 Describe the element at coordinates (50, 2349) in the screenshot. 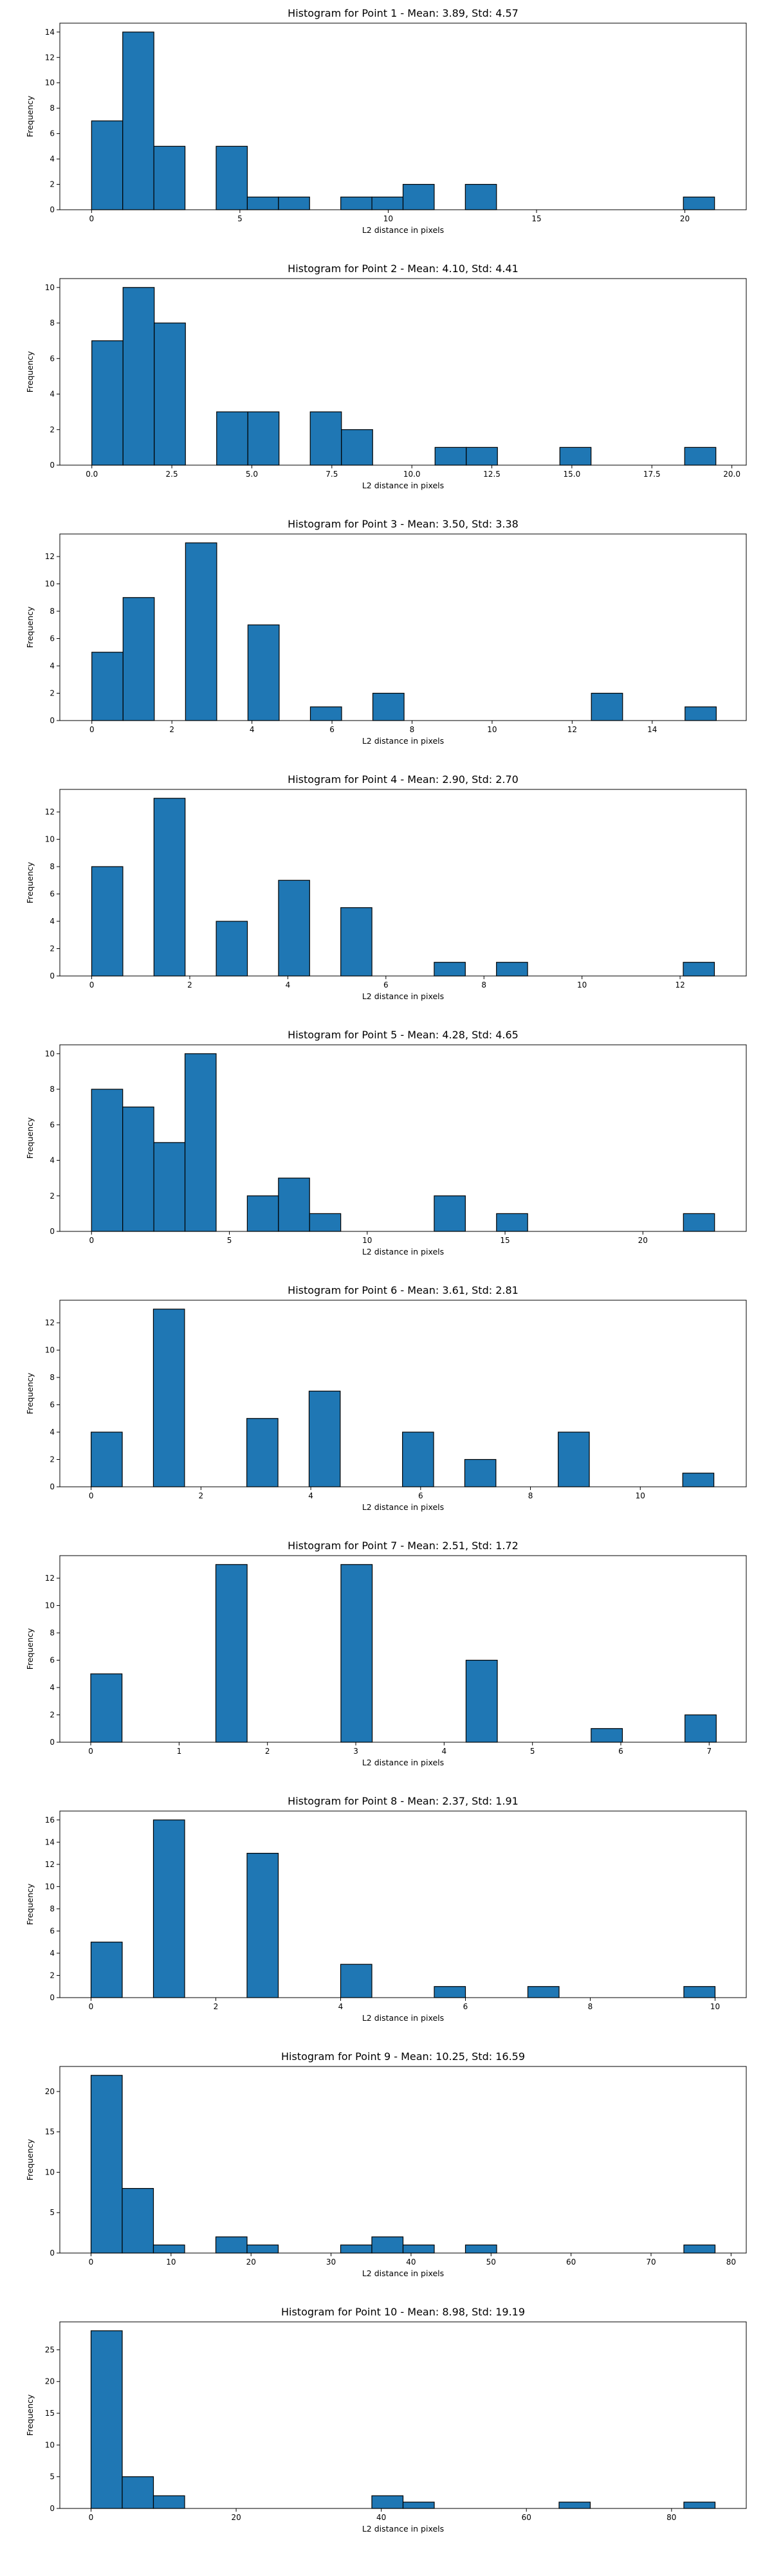

I see `y-tick-label: 25` at that location.